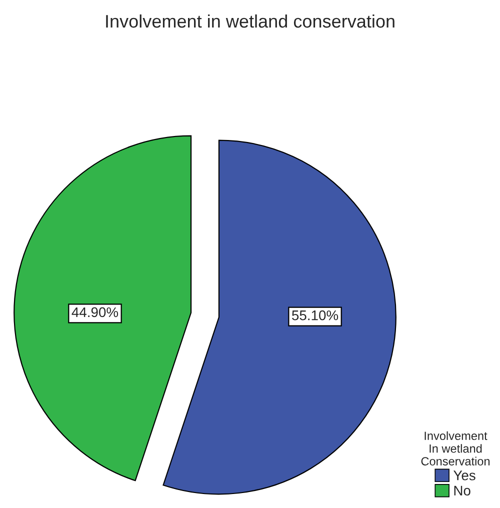 This screenshot has width=500, height=508. Describe the element at coordinates (250, 21) in the screenshot. I see `chart-title: Involvement in wetland conservation` at that location.